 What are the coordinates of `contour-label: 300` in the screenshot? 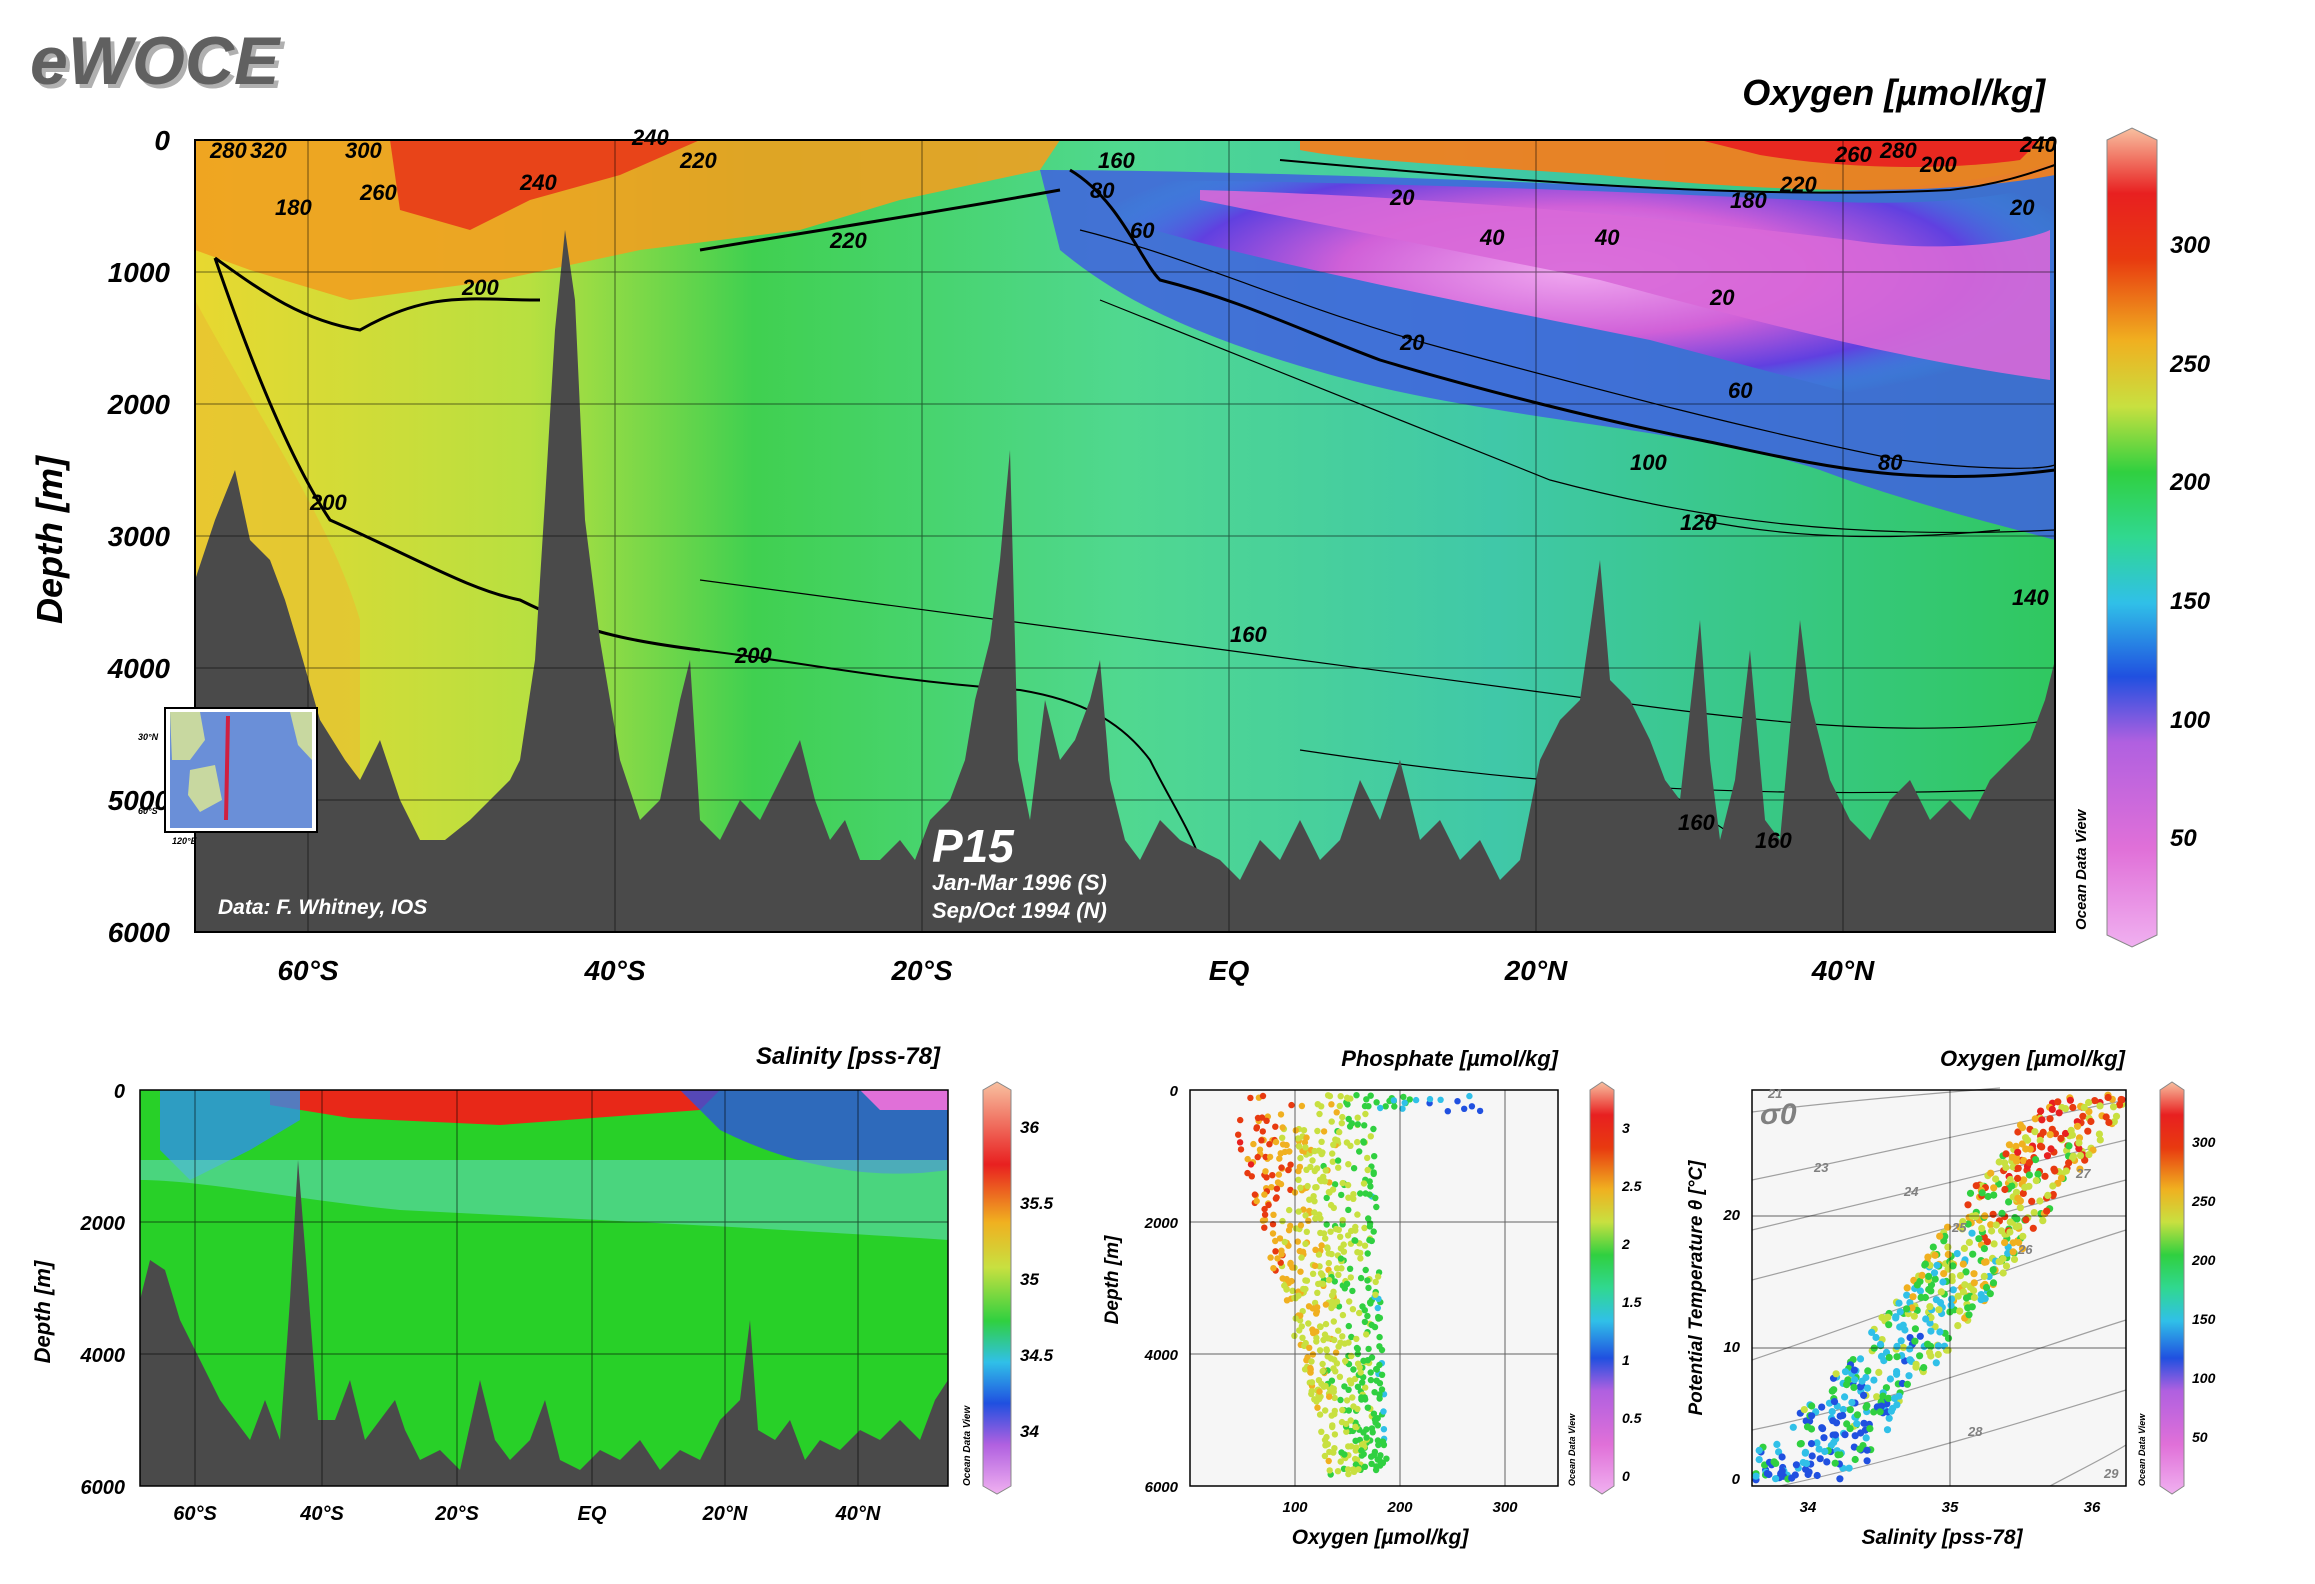 It's located at (363, 150).